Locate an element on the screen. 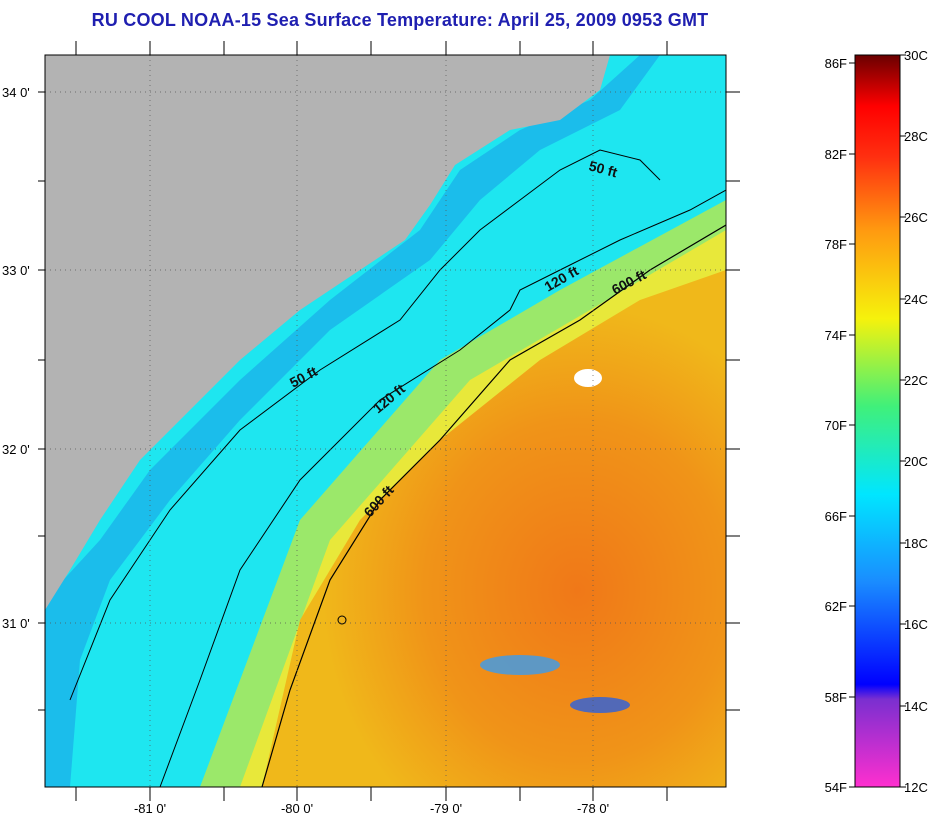  colorbar-c-label: 24C is located at coordinates (916, 299).